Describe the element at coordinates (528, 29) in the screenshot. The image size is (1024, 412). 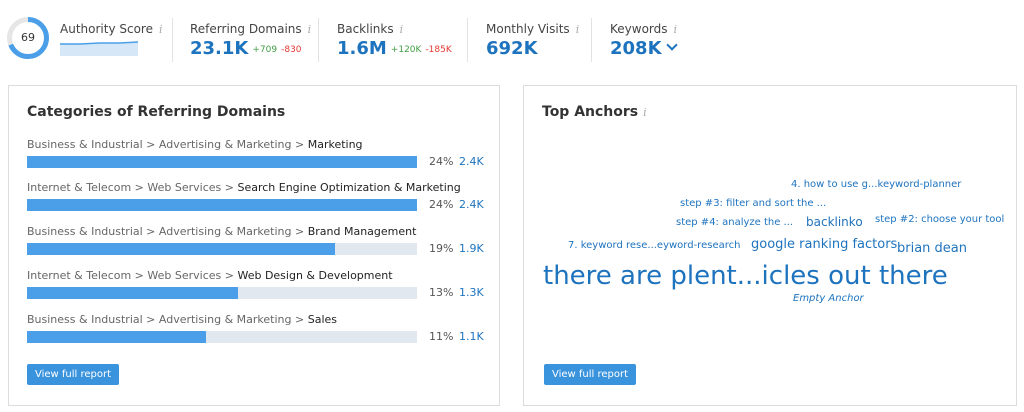
I see `monthly-visits-label: Monthly Visits` at that location.